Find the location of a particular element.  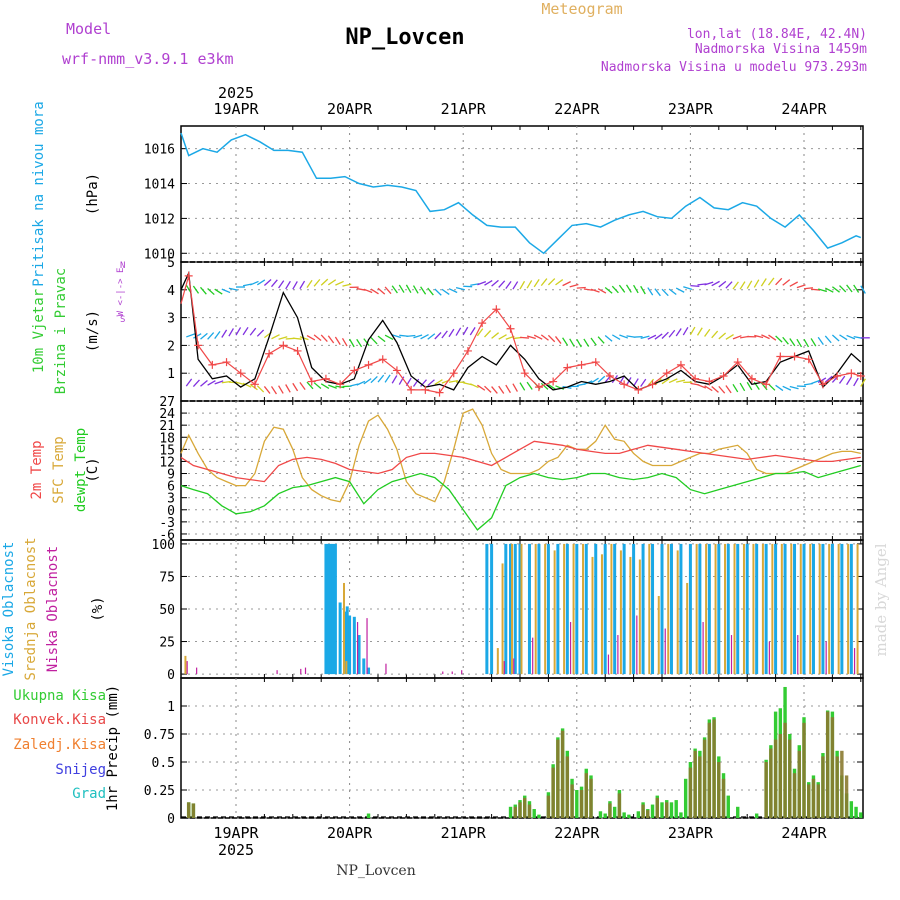

pressure-ylabel: Pritisak na nivou mora is located at coordinates (39, 193).